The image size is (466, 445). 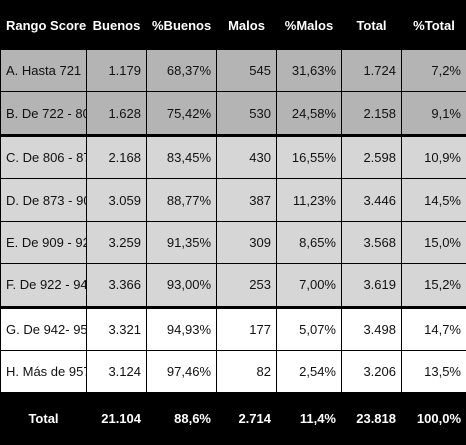 What do you see at coordinates (371, 25) in the screenshot?
I see `header-cell: Total` at bounding box center [371, 25].